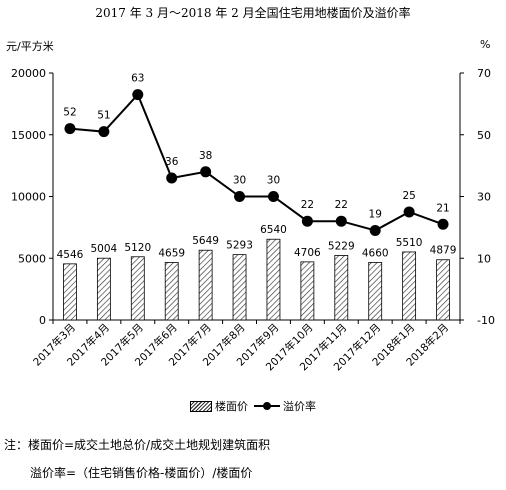  Describe the element at coordinates (273, 230) in the screenshot. I see `bar-value-label: 6540` at that location.